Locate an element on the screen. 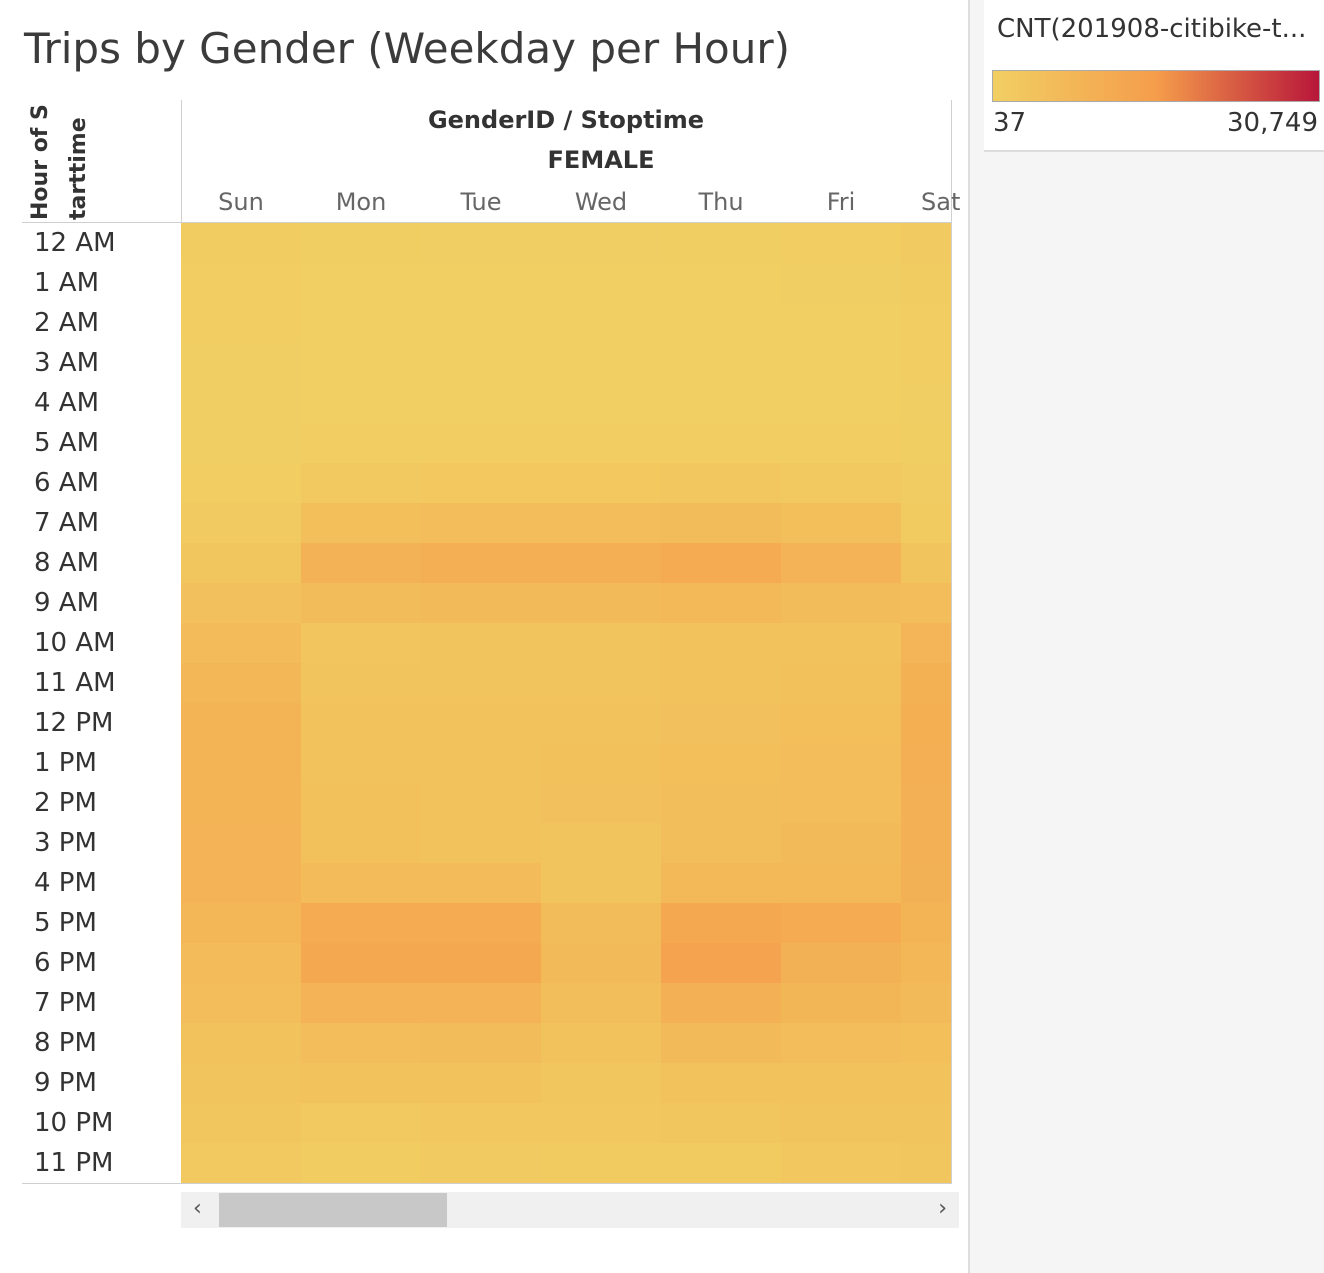 The width and height of the screenshot is (1324, 1273). scrollbar-thumb is located at coordinates (333, 1210).